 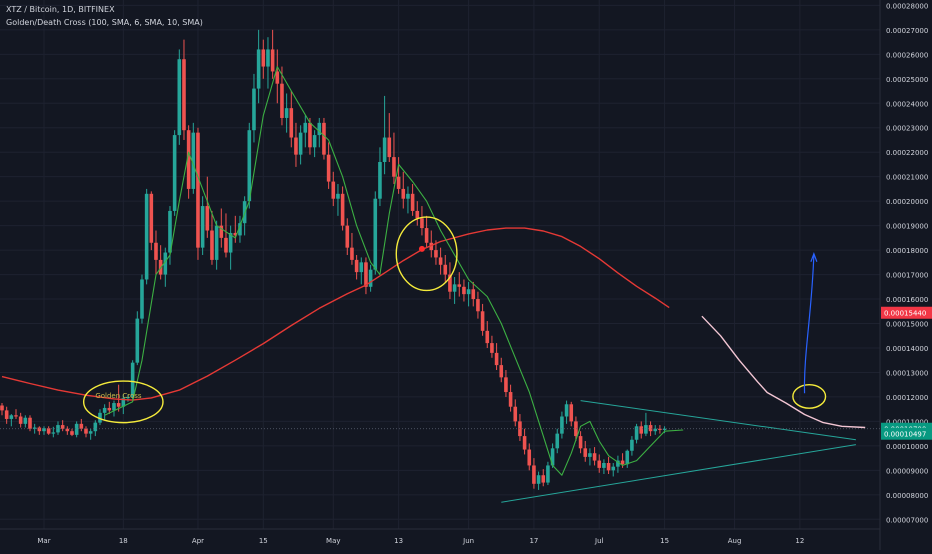 What do you see at coordinates (718, 420) in the screenshot?
I see `triangle-upper-trendline` at bounding box center [718, 420].